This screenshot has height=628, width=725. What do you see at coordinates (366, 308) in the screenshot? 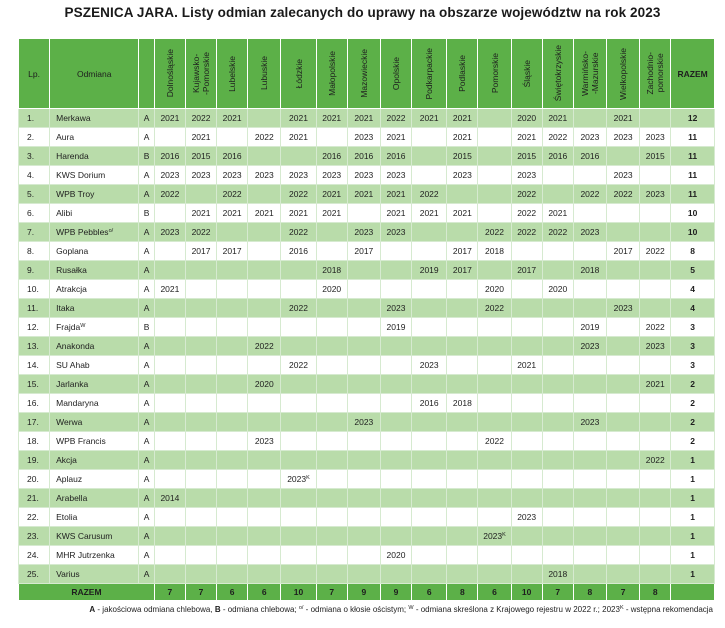
I see `table-row: 11. Itaka A 2022 2023 2022 2023 4` at bounding box center [366, 308].